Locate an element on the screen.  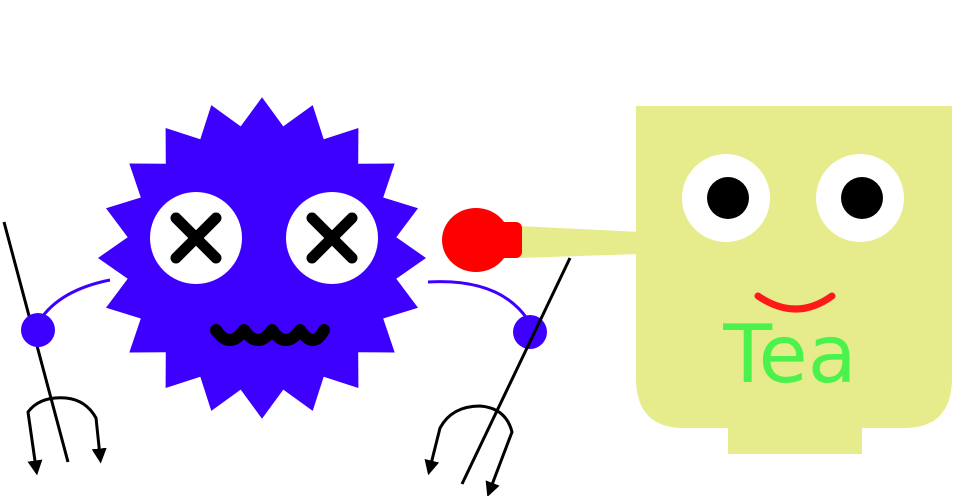
left-pitchfork-icon is located at coordinates (54, 348).